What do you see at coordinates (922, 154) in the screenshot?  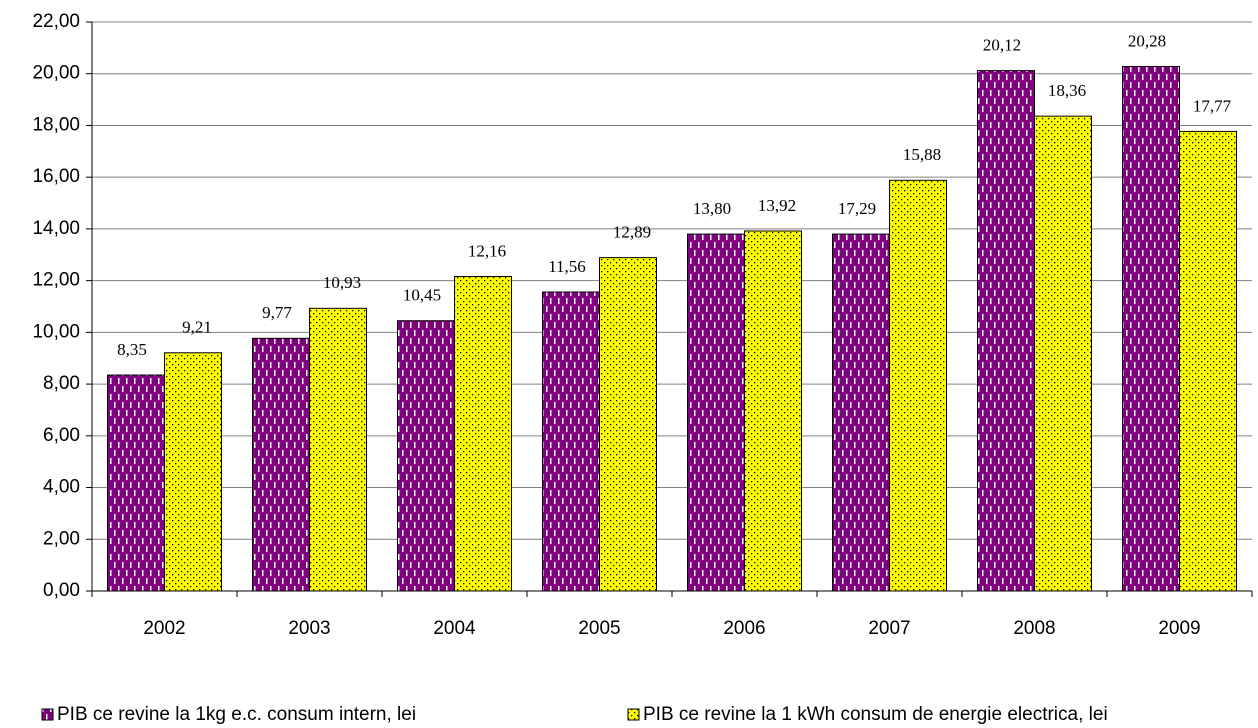 I see `value-label: 15,88` at bounding box center [922, 154].